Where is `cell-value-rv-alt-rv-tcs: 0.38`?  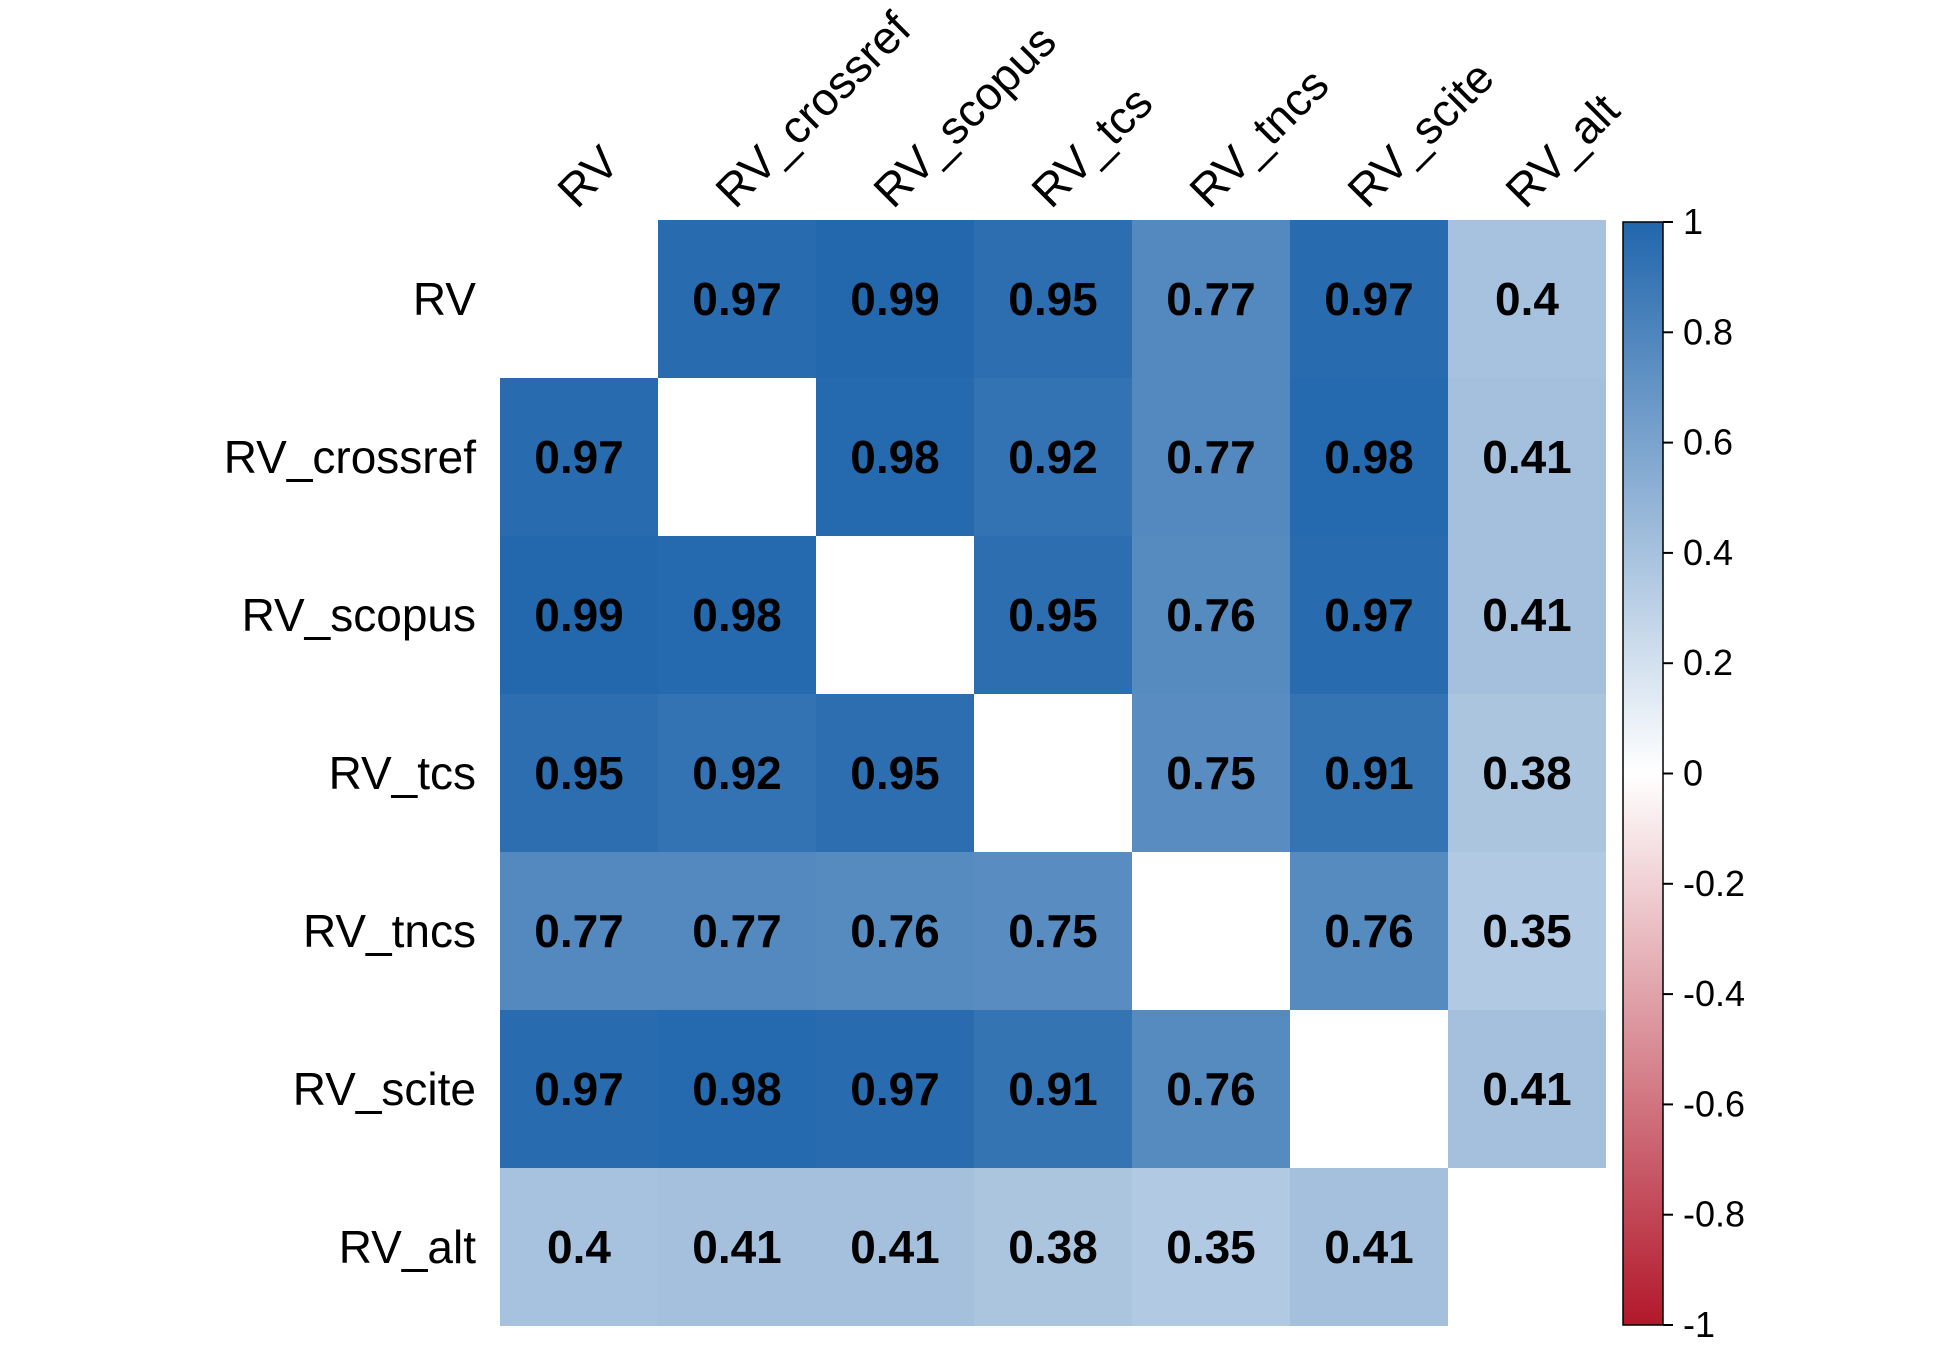 cell-value-rv-alt-rv-tcs: 0.38 is located at coordinates (1053, 1247).